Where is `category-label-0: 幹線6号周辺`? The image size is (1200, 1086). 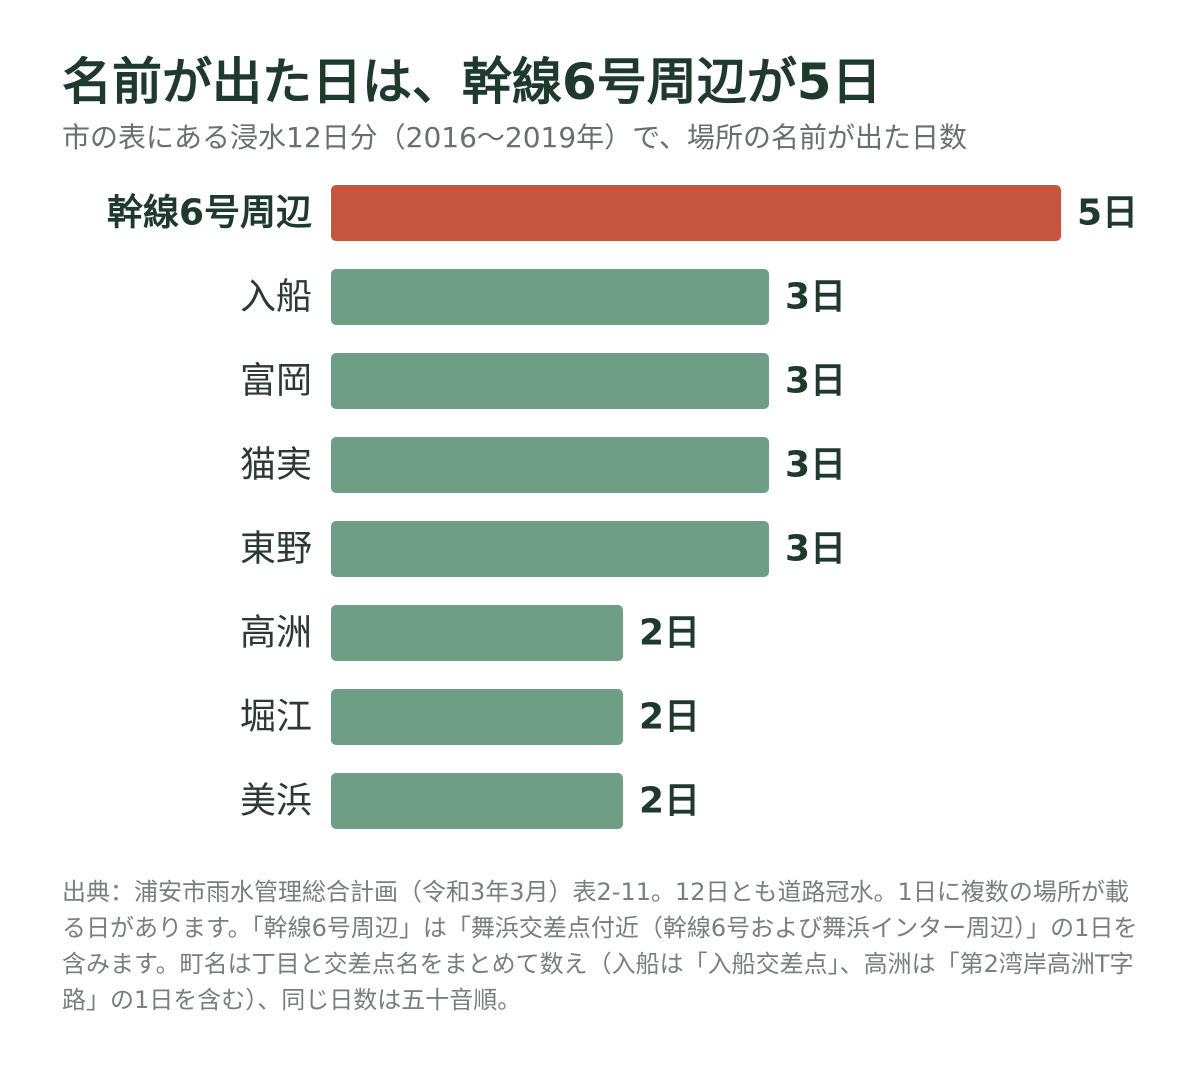 category-label-0: 幹線6号周辺 is located at coordinates (209, 213).